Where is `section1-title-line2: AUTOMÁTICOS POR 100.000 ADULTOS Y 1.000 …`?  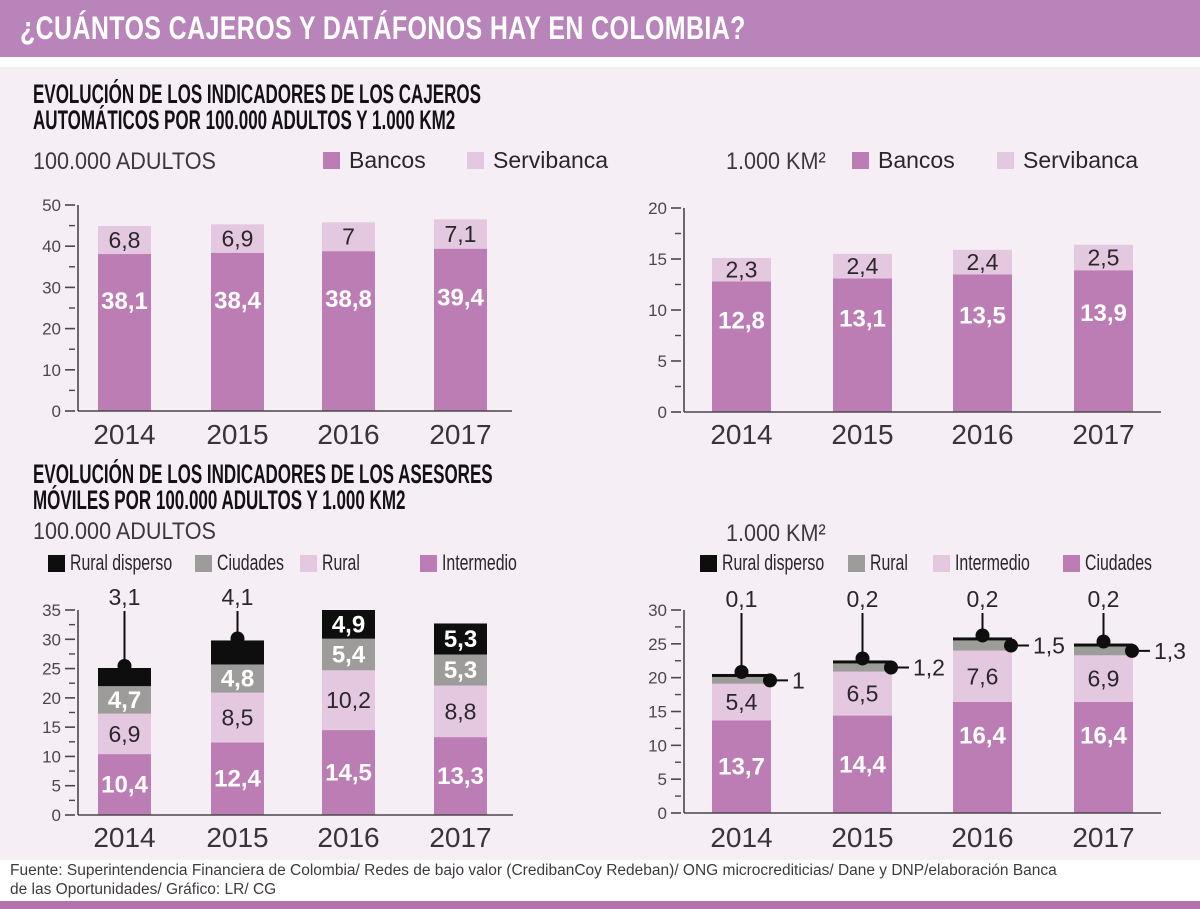 section1-title-line2: AUTOMÁTICOS POR 100.000 ADULTOS Y 1.000 … is located at coordinates (244, 120).